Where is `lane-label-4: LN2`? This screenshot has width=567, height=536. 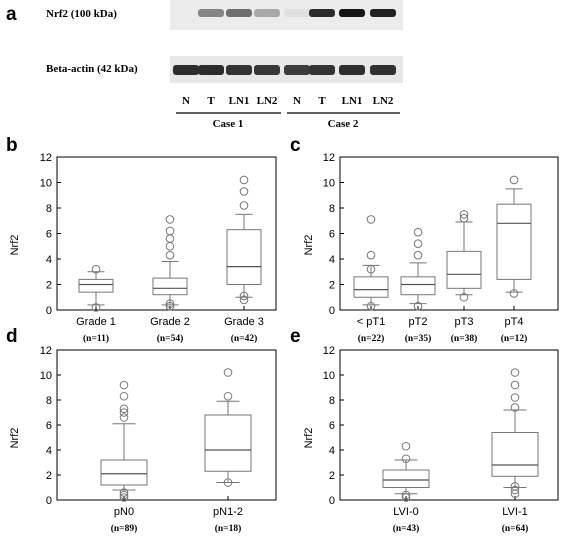 lane-label-4: LN2 is located at coordinates (267, 101).